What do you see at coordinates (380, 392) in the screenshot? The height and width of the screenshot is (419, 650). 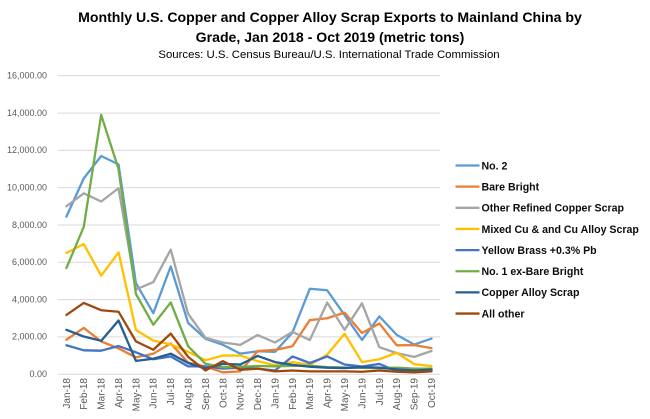 I see `svg-text: Jul-19` at bounding box center [380, 392].